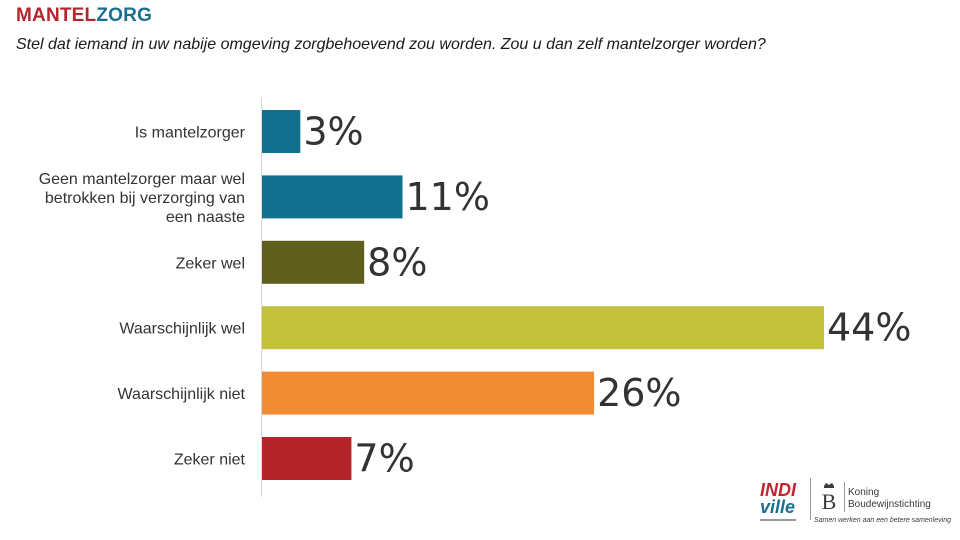  What do you see at coordinates (869, 328) in the screenshot?
I see `value-label-3: 44%` at bounding box center [869, 328].